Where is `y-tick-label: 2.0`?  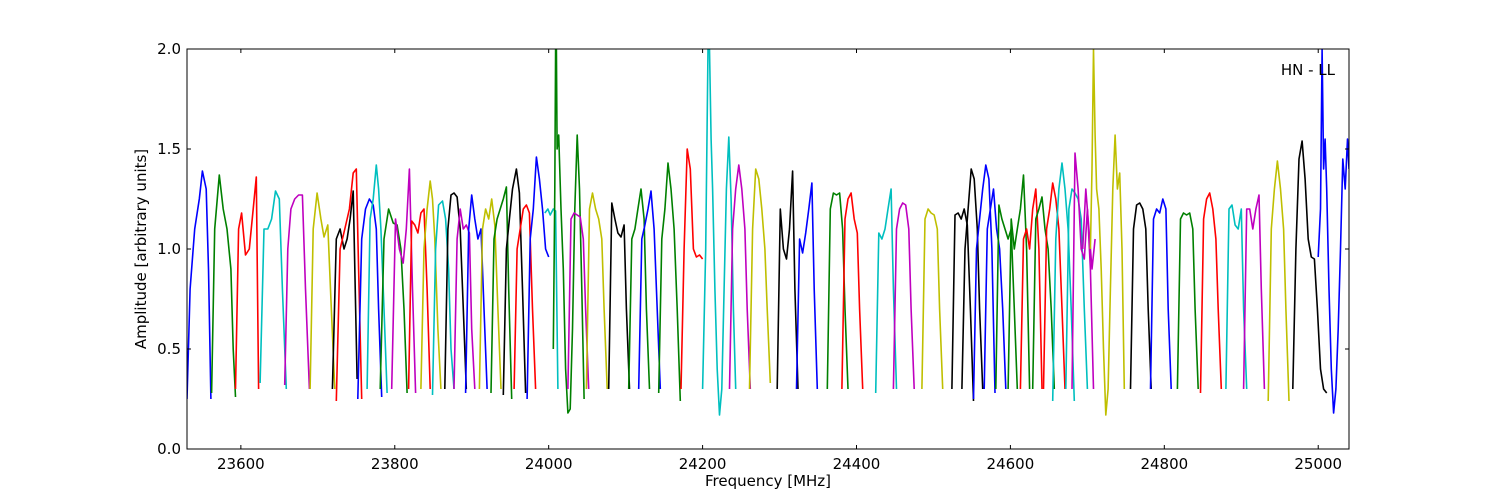
y-tick-label: 2.0 is located at coordinates (169, 49).